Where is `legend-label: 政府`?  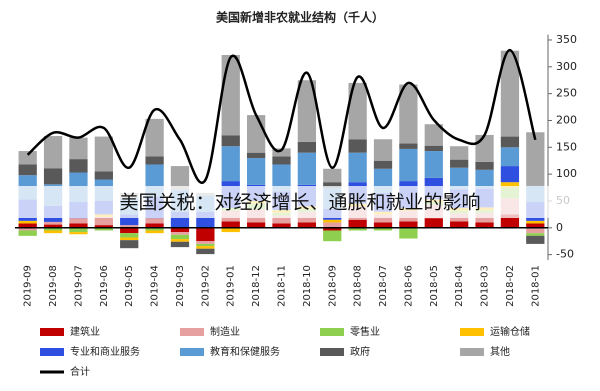 legend-label: 政府 is located at coordinates (360, 351).